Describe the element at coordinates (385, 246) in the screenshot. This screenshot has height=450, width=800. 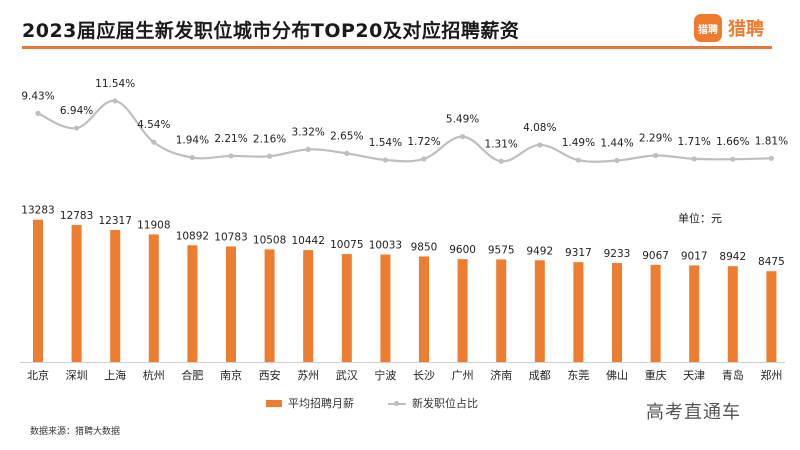
I see `bar-value-label: 10033` at that location.